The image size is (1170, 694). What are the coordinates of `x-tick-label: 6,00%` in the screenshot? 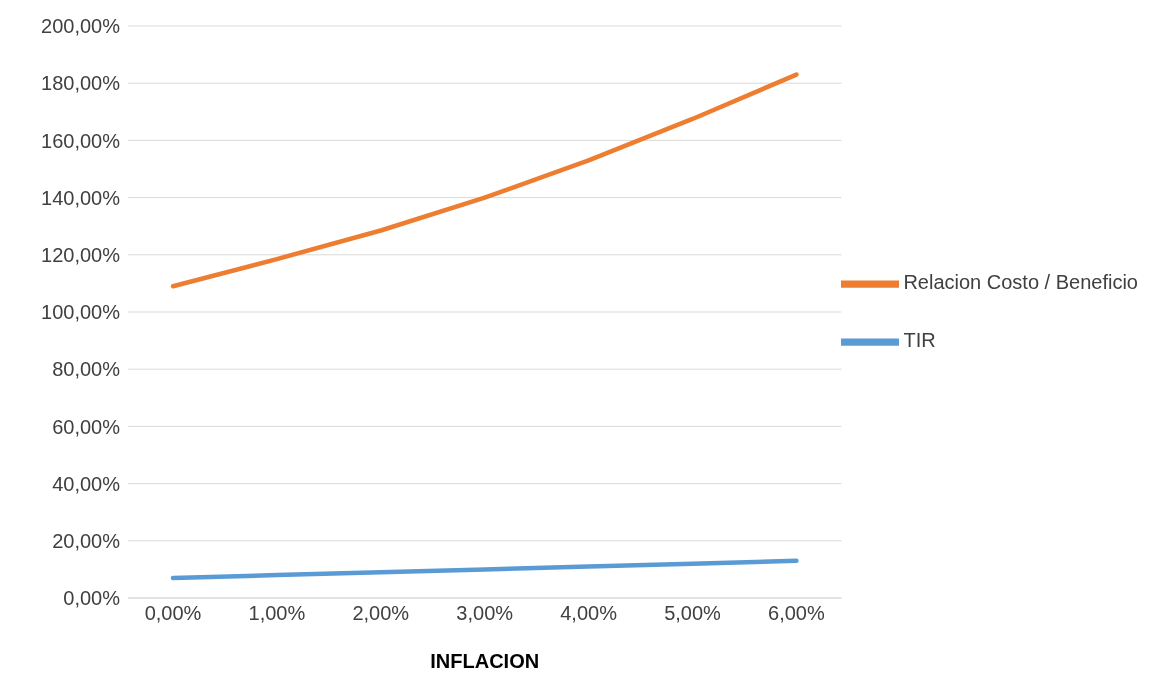 It's located at (796, 613).